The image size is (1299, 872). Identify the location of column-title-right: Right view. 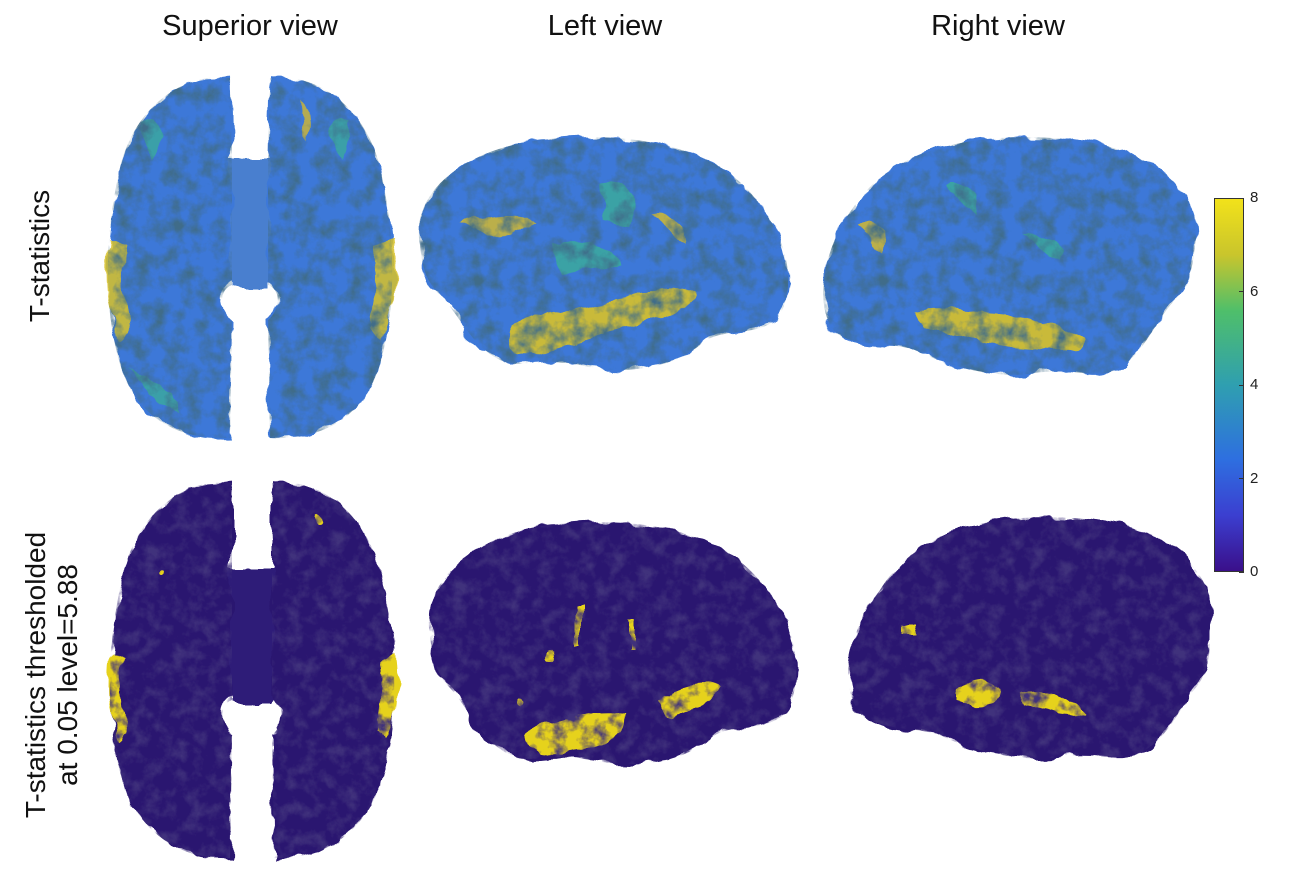
(998, 26).